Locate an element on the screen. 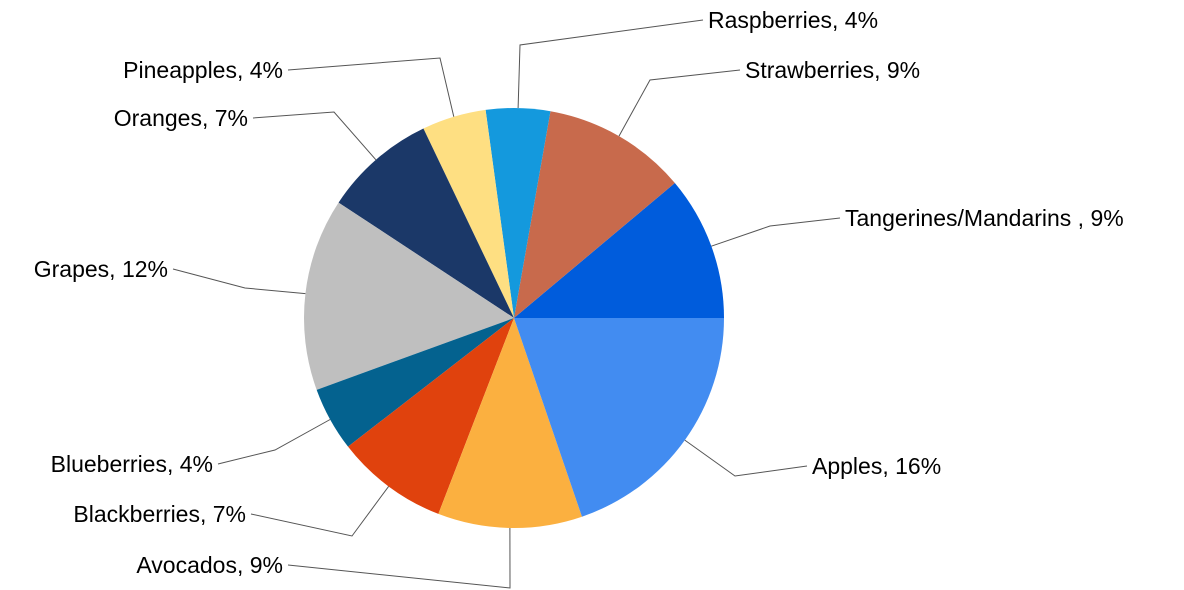 The image size is (1184, 590). pie-slice-raspberries is located at coordinates (518, 212).